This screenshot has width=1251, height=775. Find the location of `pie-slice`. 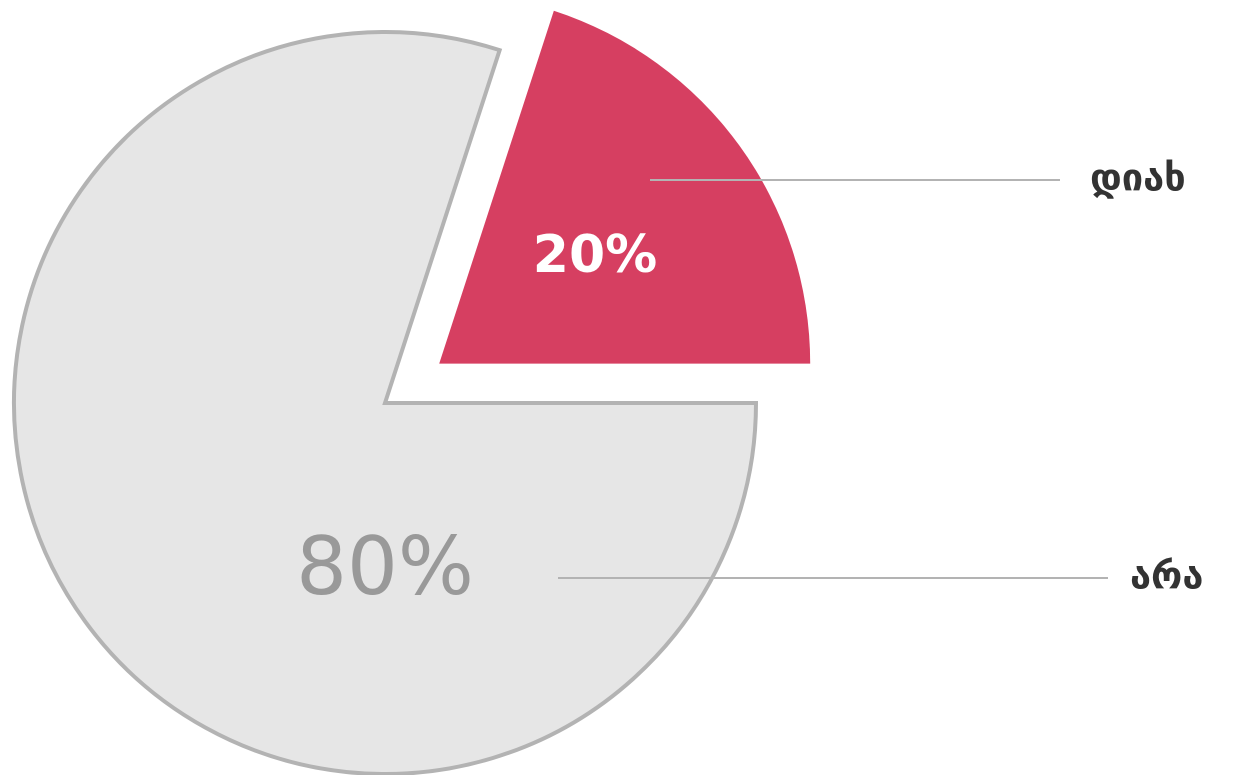

pie-slice is located at coordinates (625, 187).